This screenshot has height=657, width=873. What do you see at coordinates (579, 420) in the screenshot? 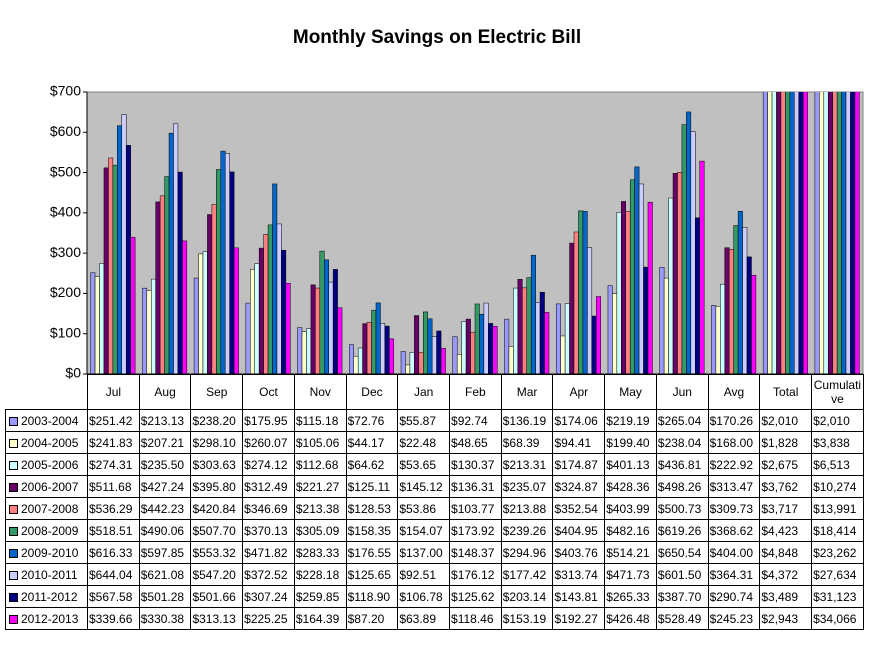
I see `table-cell: $174.06` at bounding box center [579, 420].